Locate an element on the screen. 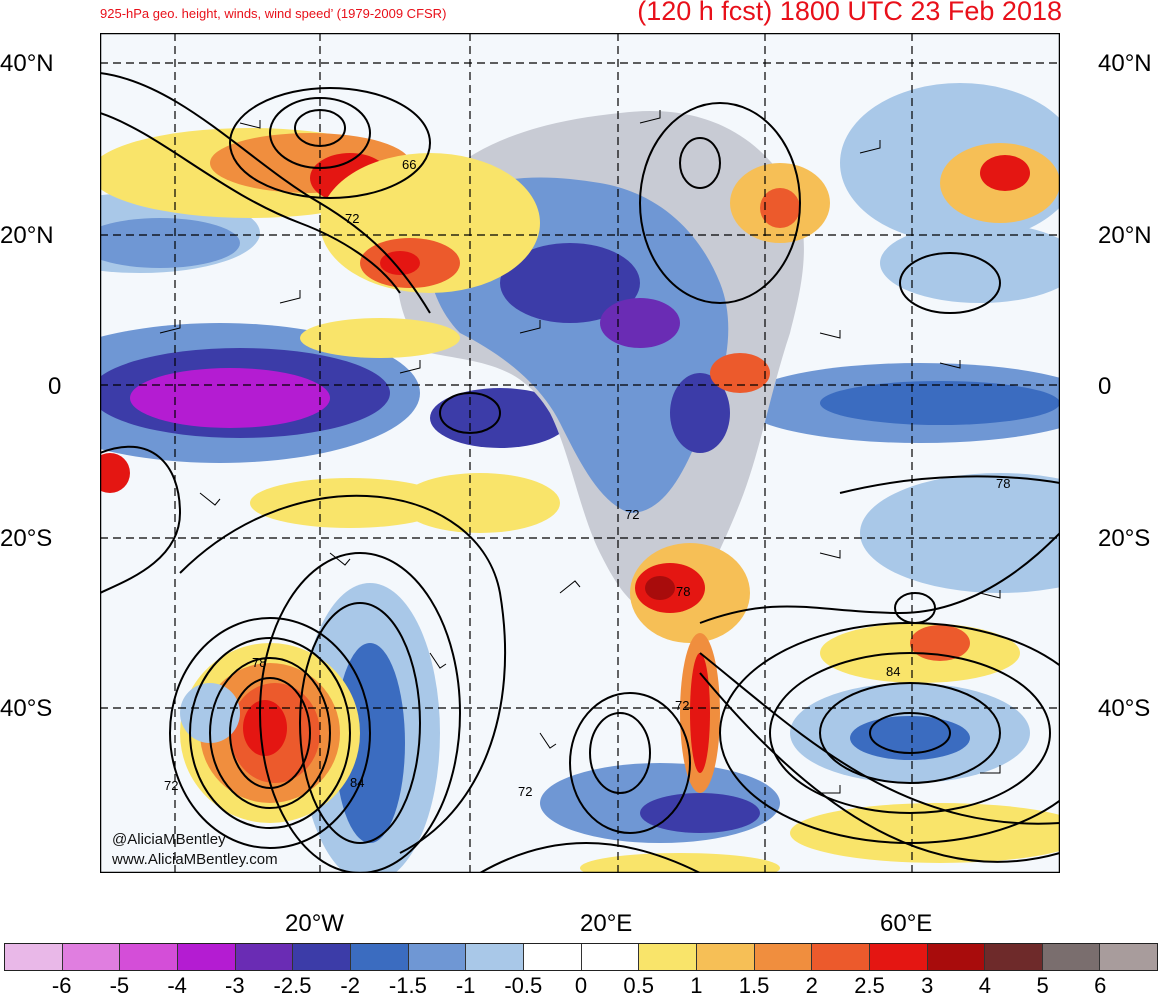 The width and height of the screenshot is (1160, 999). colorbar-tick-label: 1 is located at coordinates (696, 985).